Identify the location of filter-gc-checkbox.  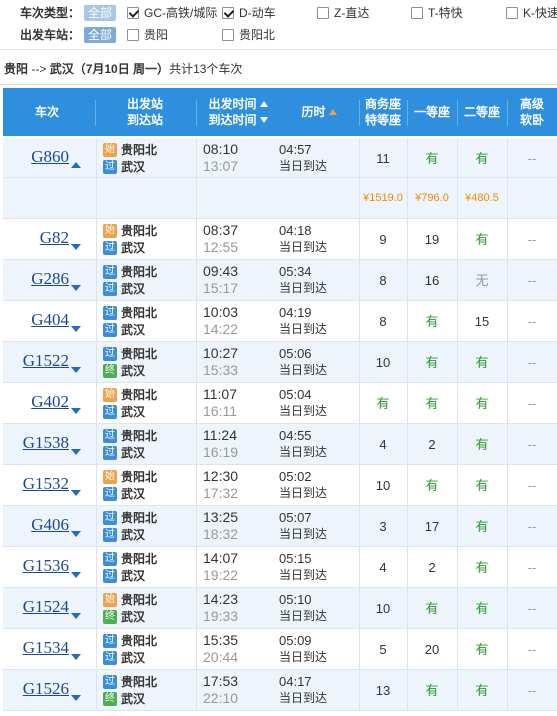
(133, 13).